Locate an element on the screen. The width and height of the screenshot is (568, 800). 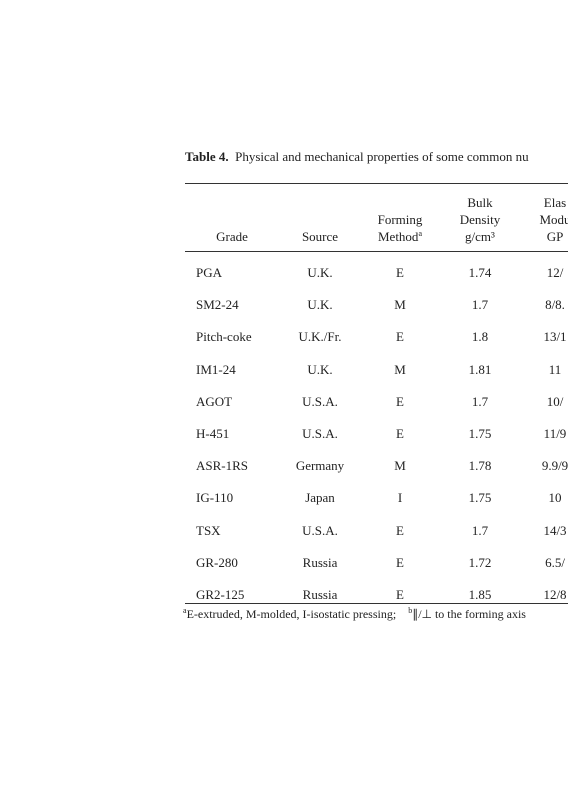
header-text: Method is located at coordinates (398, 236).